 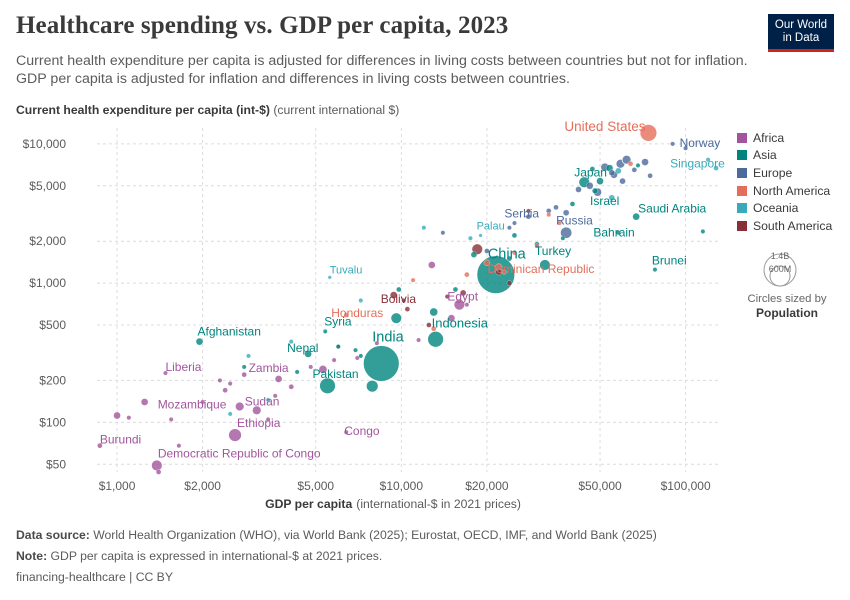 I want to click on point-pakistan, so click(x=327, y=386).